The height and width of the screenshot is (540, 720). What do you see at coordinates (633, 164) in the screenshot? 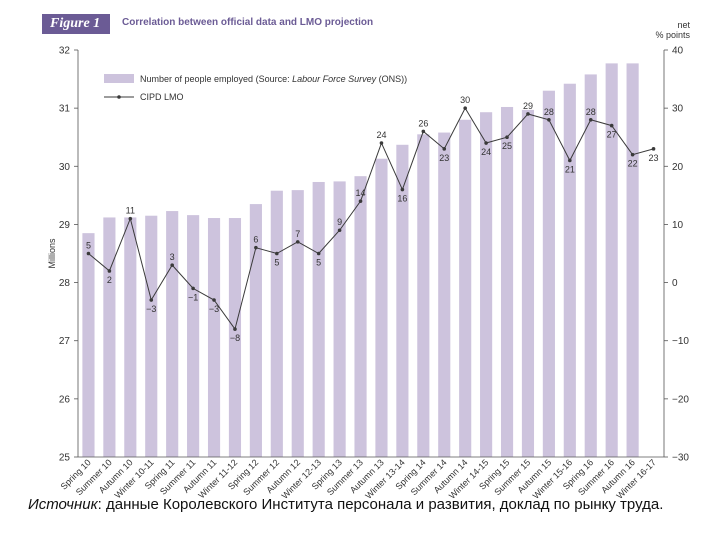
I see `lmo-data-label: 22` at bounding box center [633, 164].